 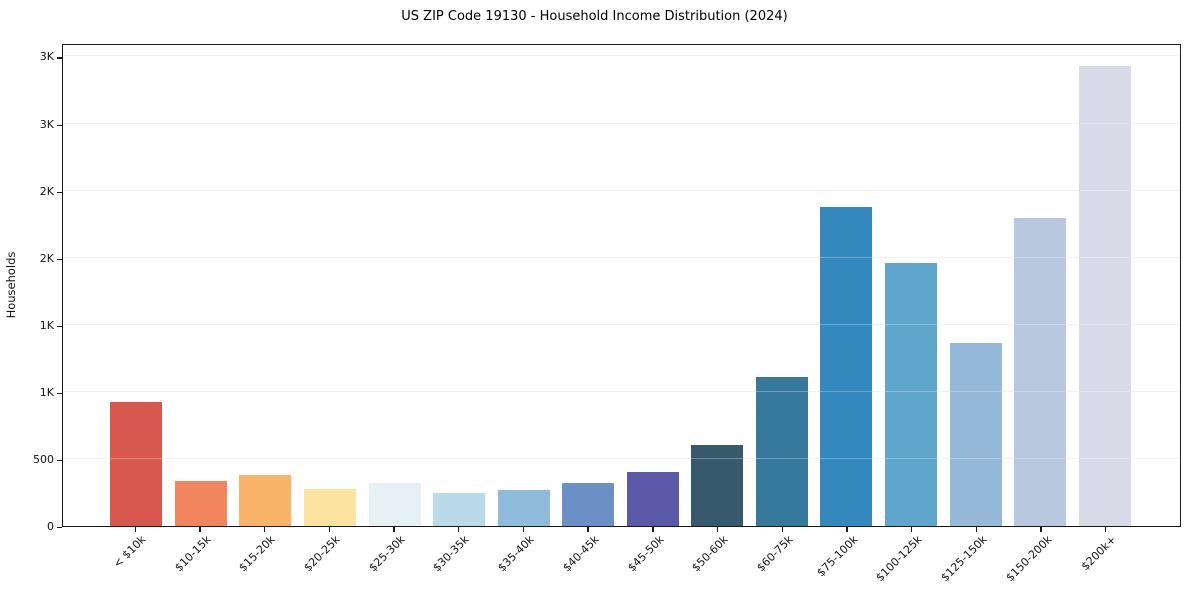 What do you see at coordinates (43, 459) in the screenshot?
I see `y-tick-label: 500` at bounding box center [43, 459].